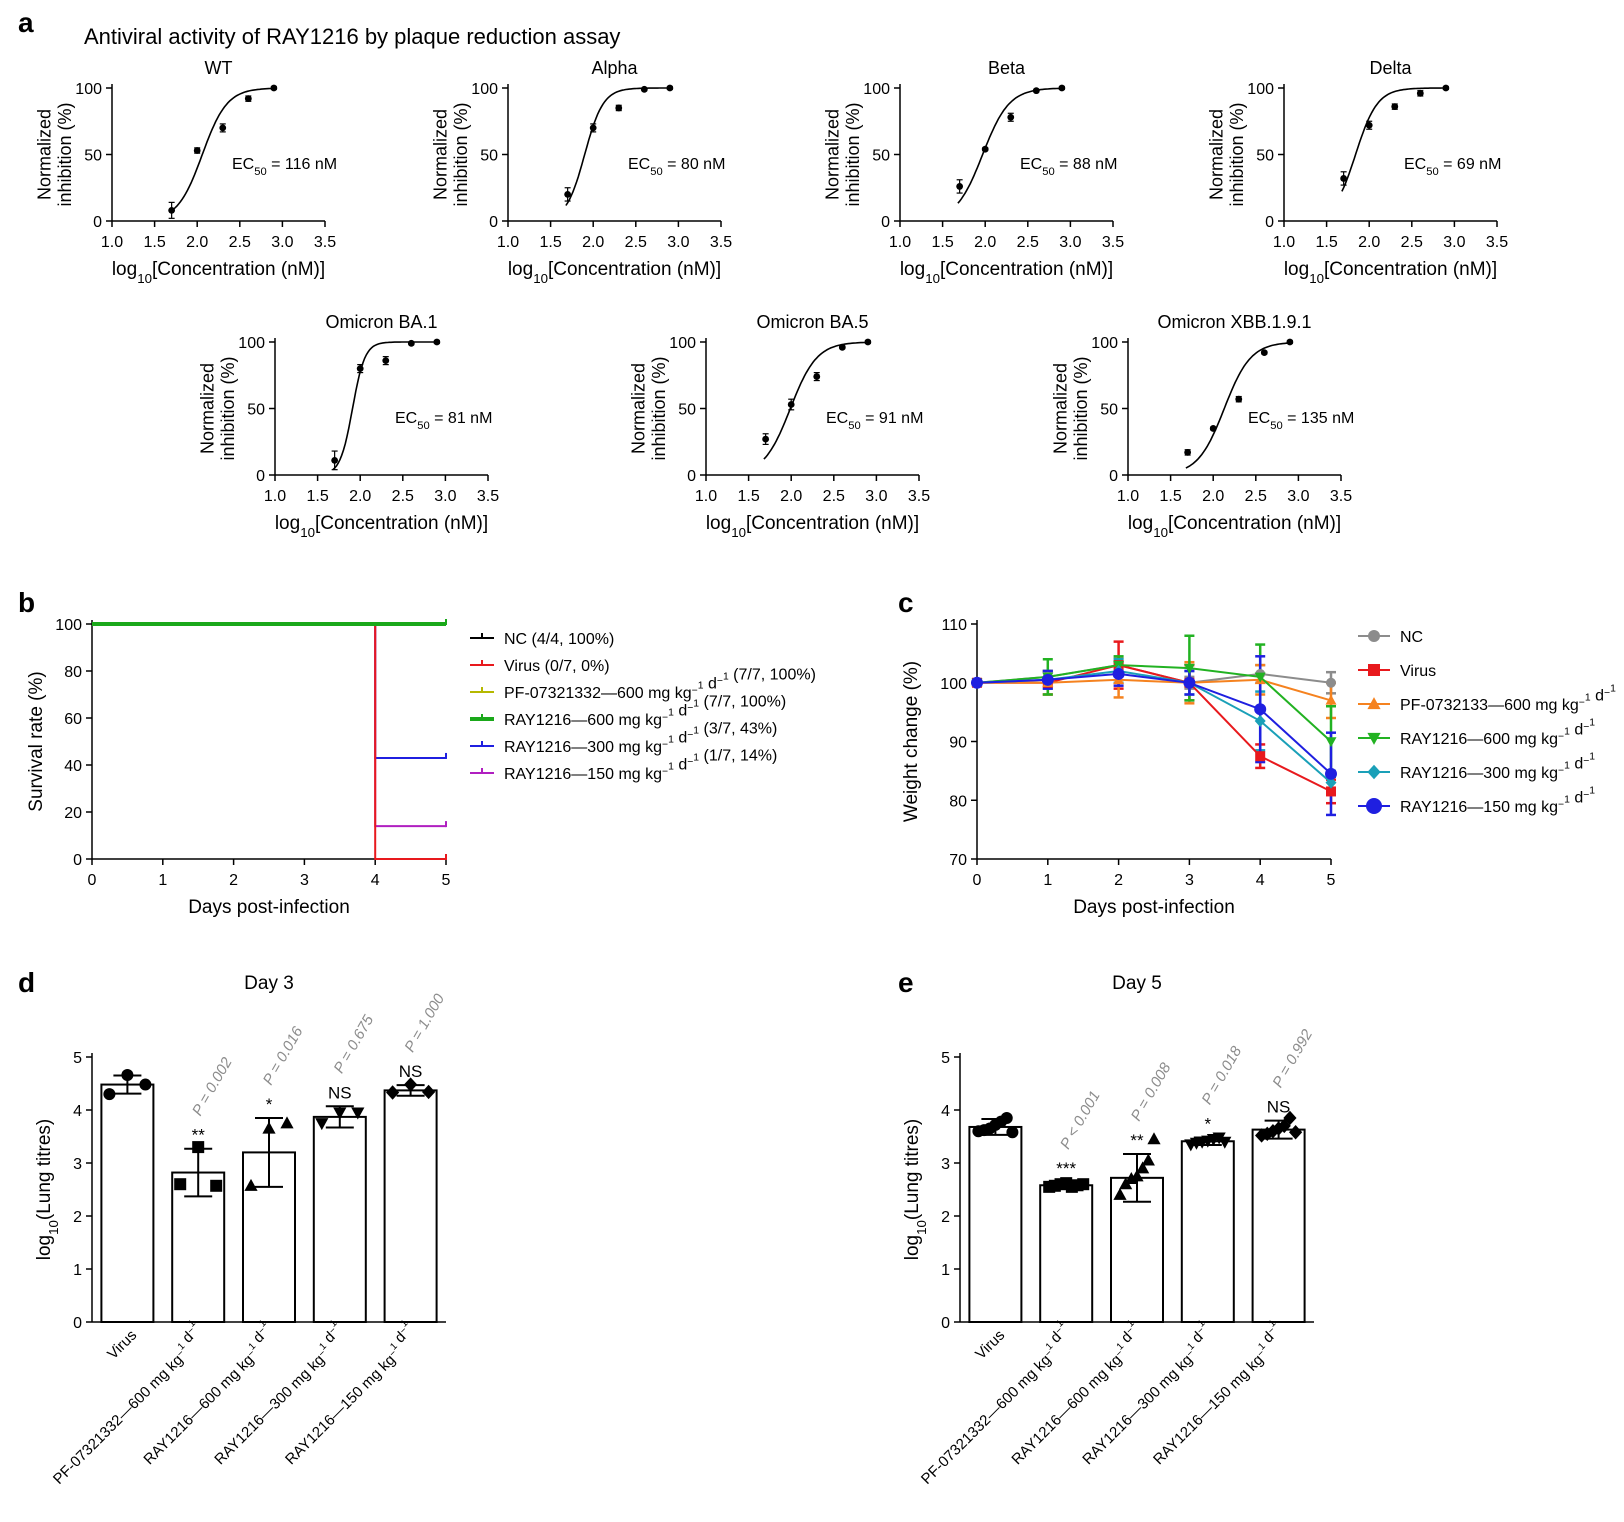 The image size is (1624, 1522). What do you see at coordinates (269, 1104) in the screenshot?
I see `significance-label: *` at bounding box center [269, 1104].